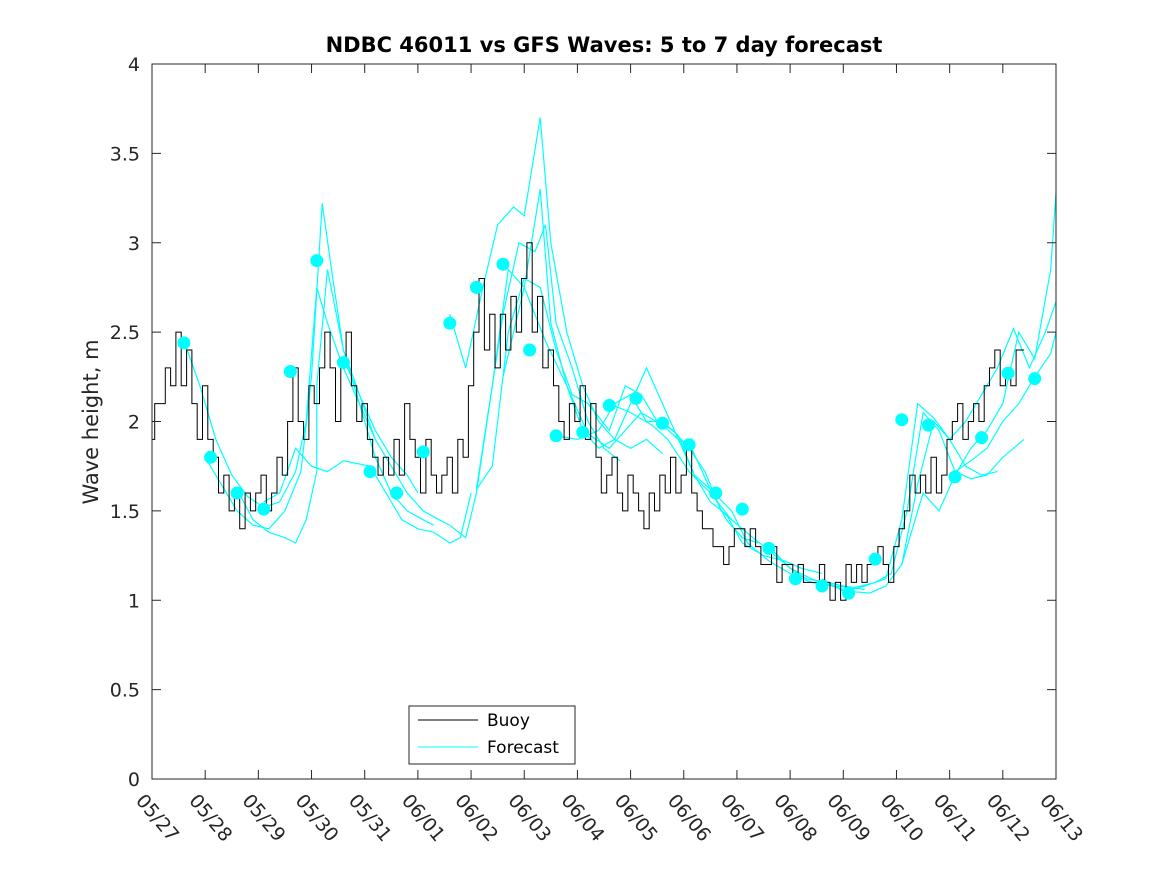 Image resolution: width=1167 pixels, height=875 pixels. I want to click on legend-forecast-label: Forecast, so click(523, 748).